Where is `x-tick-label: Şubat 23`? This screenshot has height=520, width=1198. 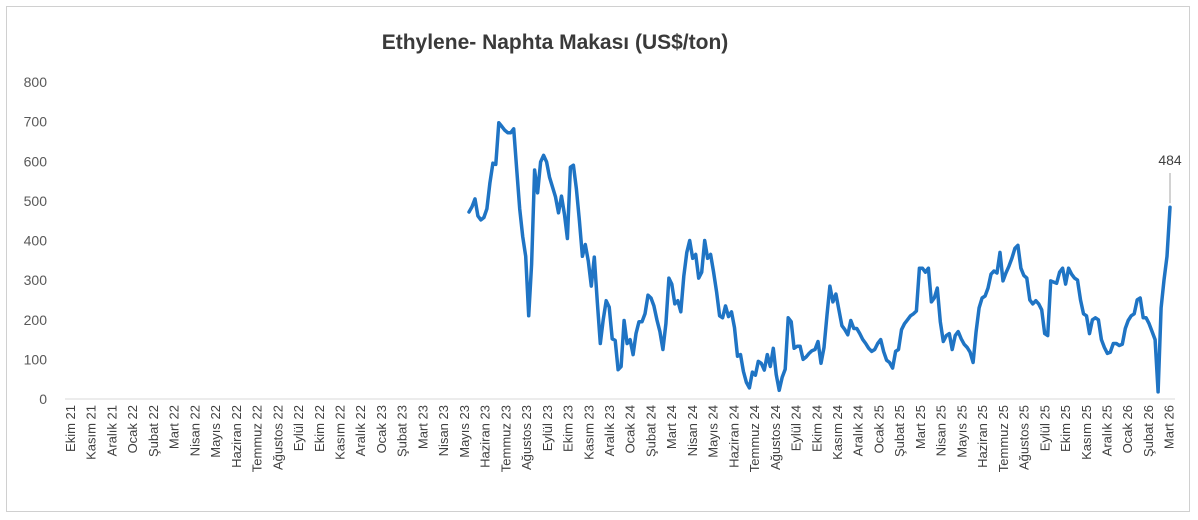
x-tick-label: Şubat 23 is located at coordinates (402, 431).